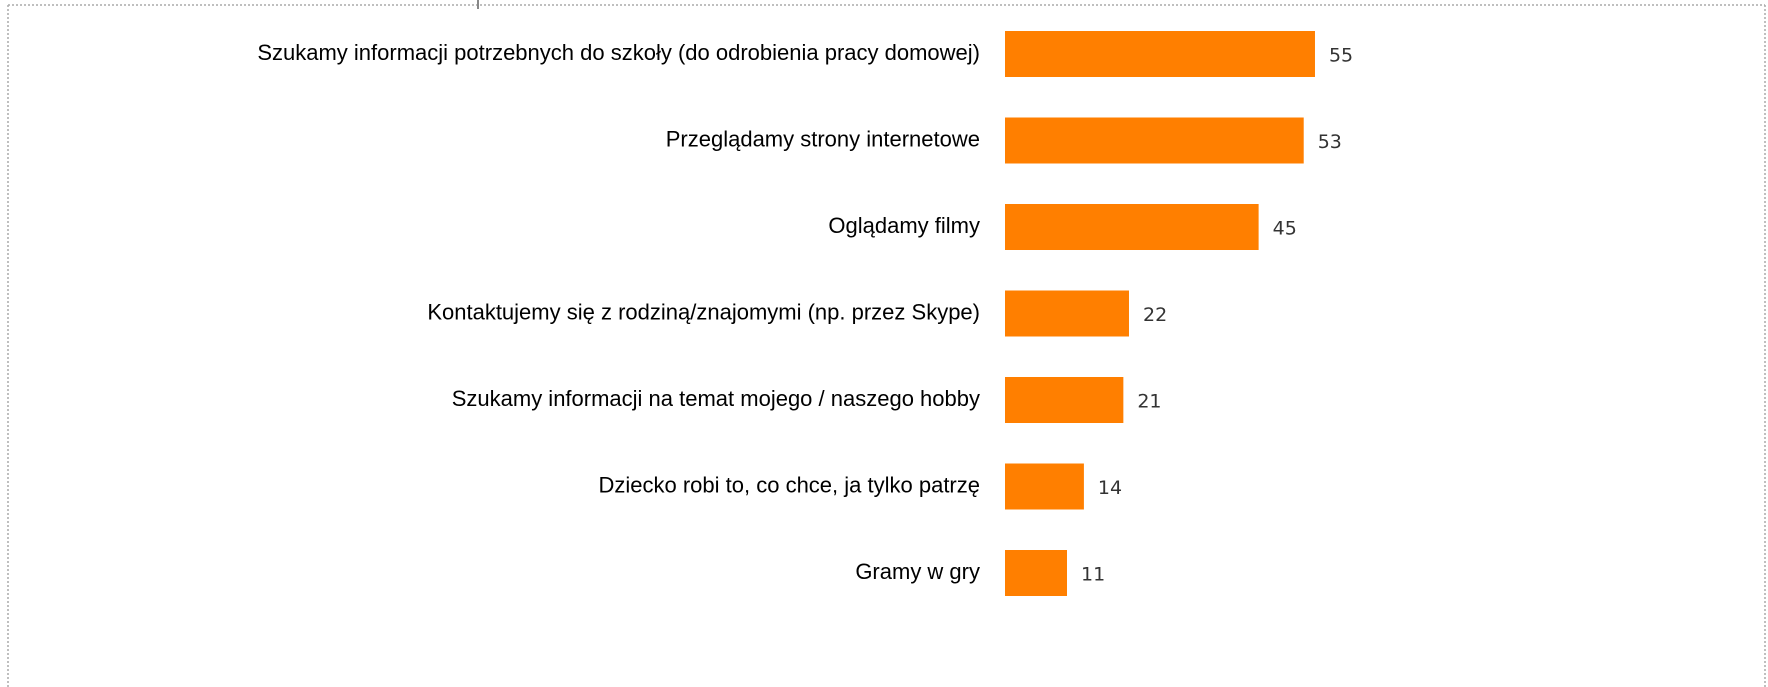  Describe the element at coordinates (1155, 315) in the screenshot. I see `value-label: 22` at that location.